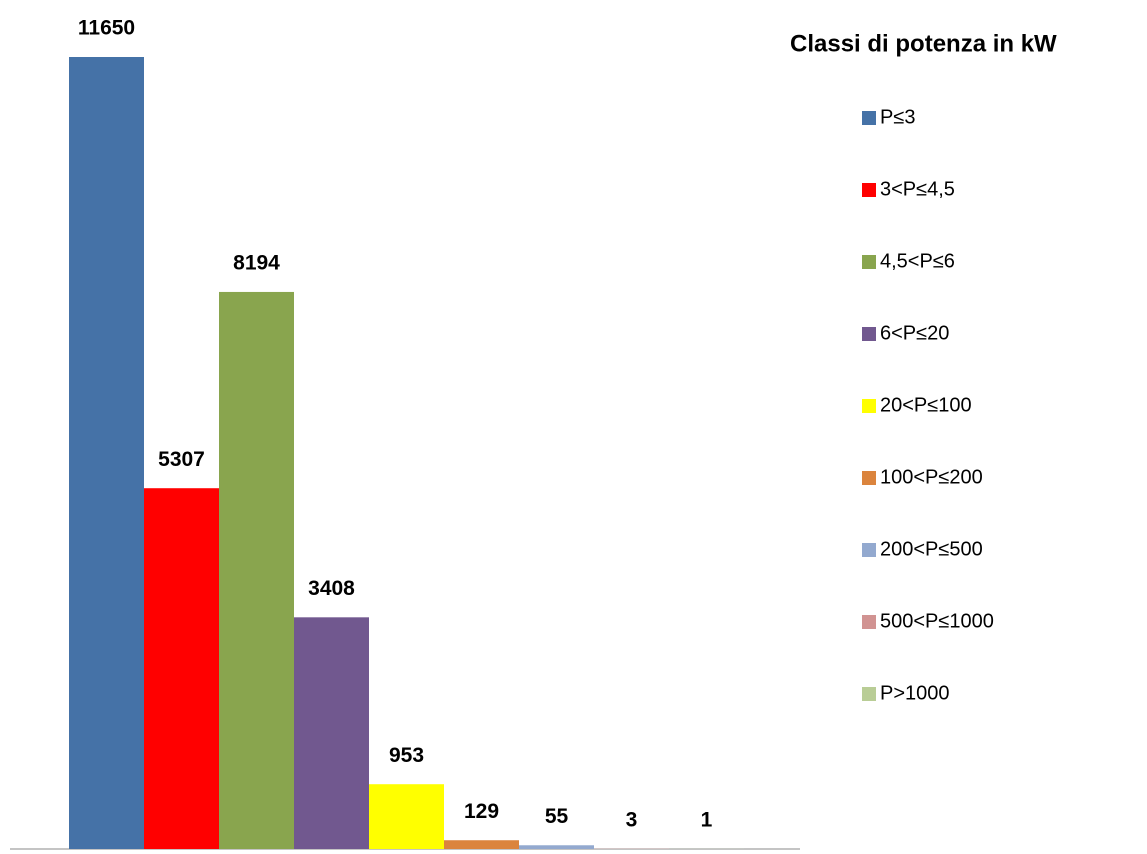 This screenshot has height=854, width=1147. What do you see at coordinates (923, 43) in the screenshot?
I see `legend-title: Classi di potenza in kW` at bounding box center [923, 43].